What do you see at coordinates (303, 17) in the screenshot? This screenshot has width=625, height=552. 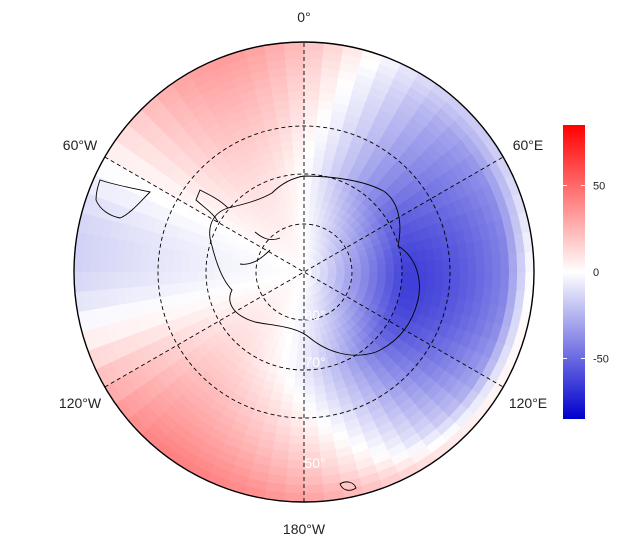 I see `lon-label-0: 0°` at bounding box center [303, 17].